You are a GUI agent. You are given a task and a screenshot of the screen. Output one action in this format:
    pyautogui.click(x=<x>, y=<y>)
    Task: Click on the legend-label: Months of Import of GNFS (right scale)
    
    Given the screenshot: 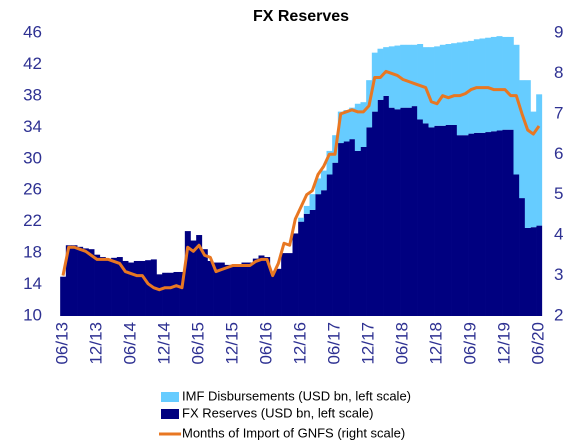 What is the action you would take?
    pyautogui.click(x=293, y=432)
    